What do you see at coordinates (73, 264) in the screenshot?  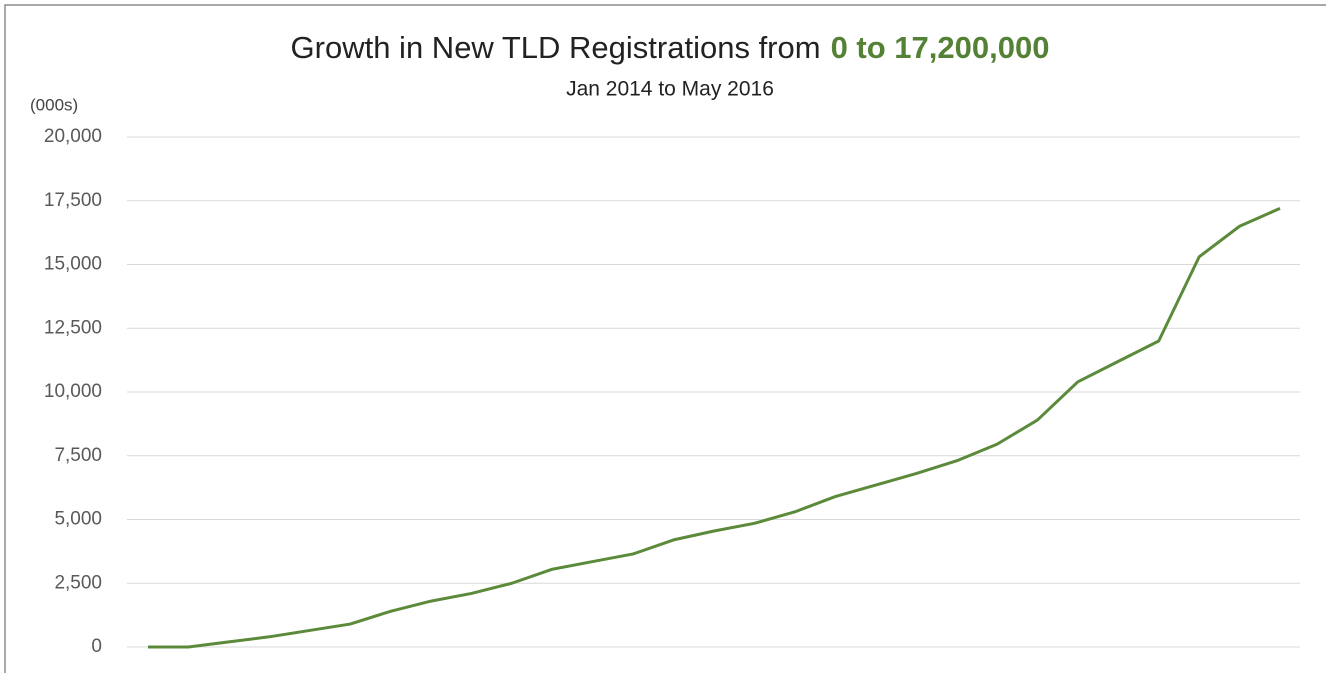 I see `y-tick-label: 15,000` at bounding box center [73, 264].